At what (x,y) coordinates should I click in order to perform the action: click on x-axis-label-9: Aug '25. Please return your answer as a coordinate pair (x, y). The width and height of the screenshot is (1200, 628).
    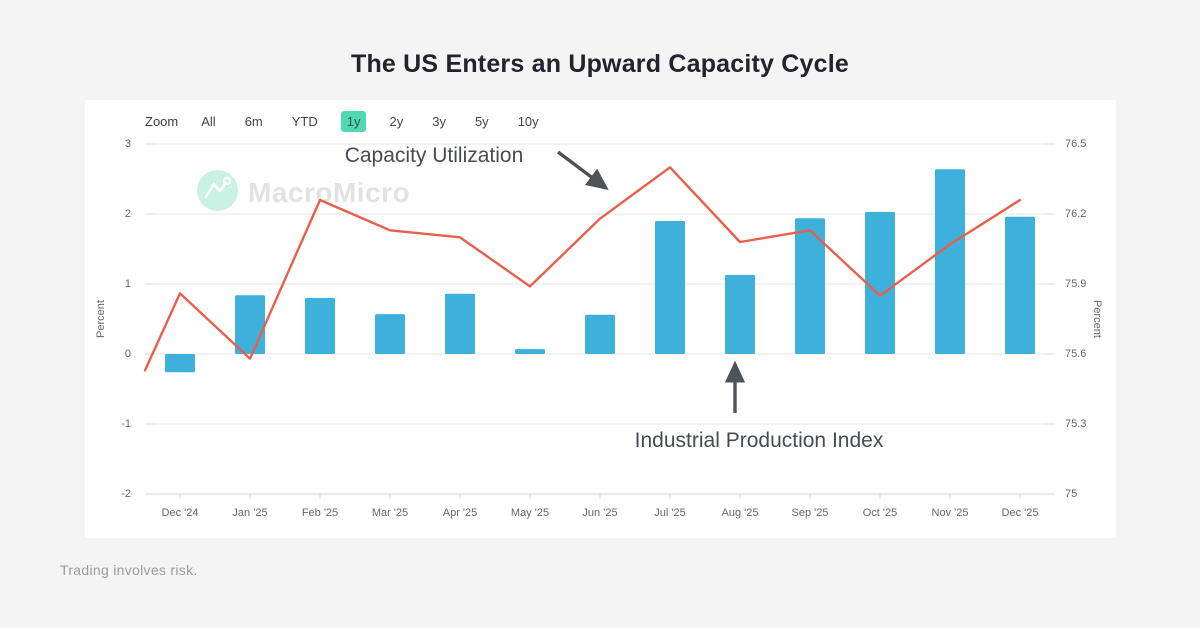
    Looking at the image, I should click on (740, 513).